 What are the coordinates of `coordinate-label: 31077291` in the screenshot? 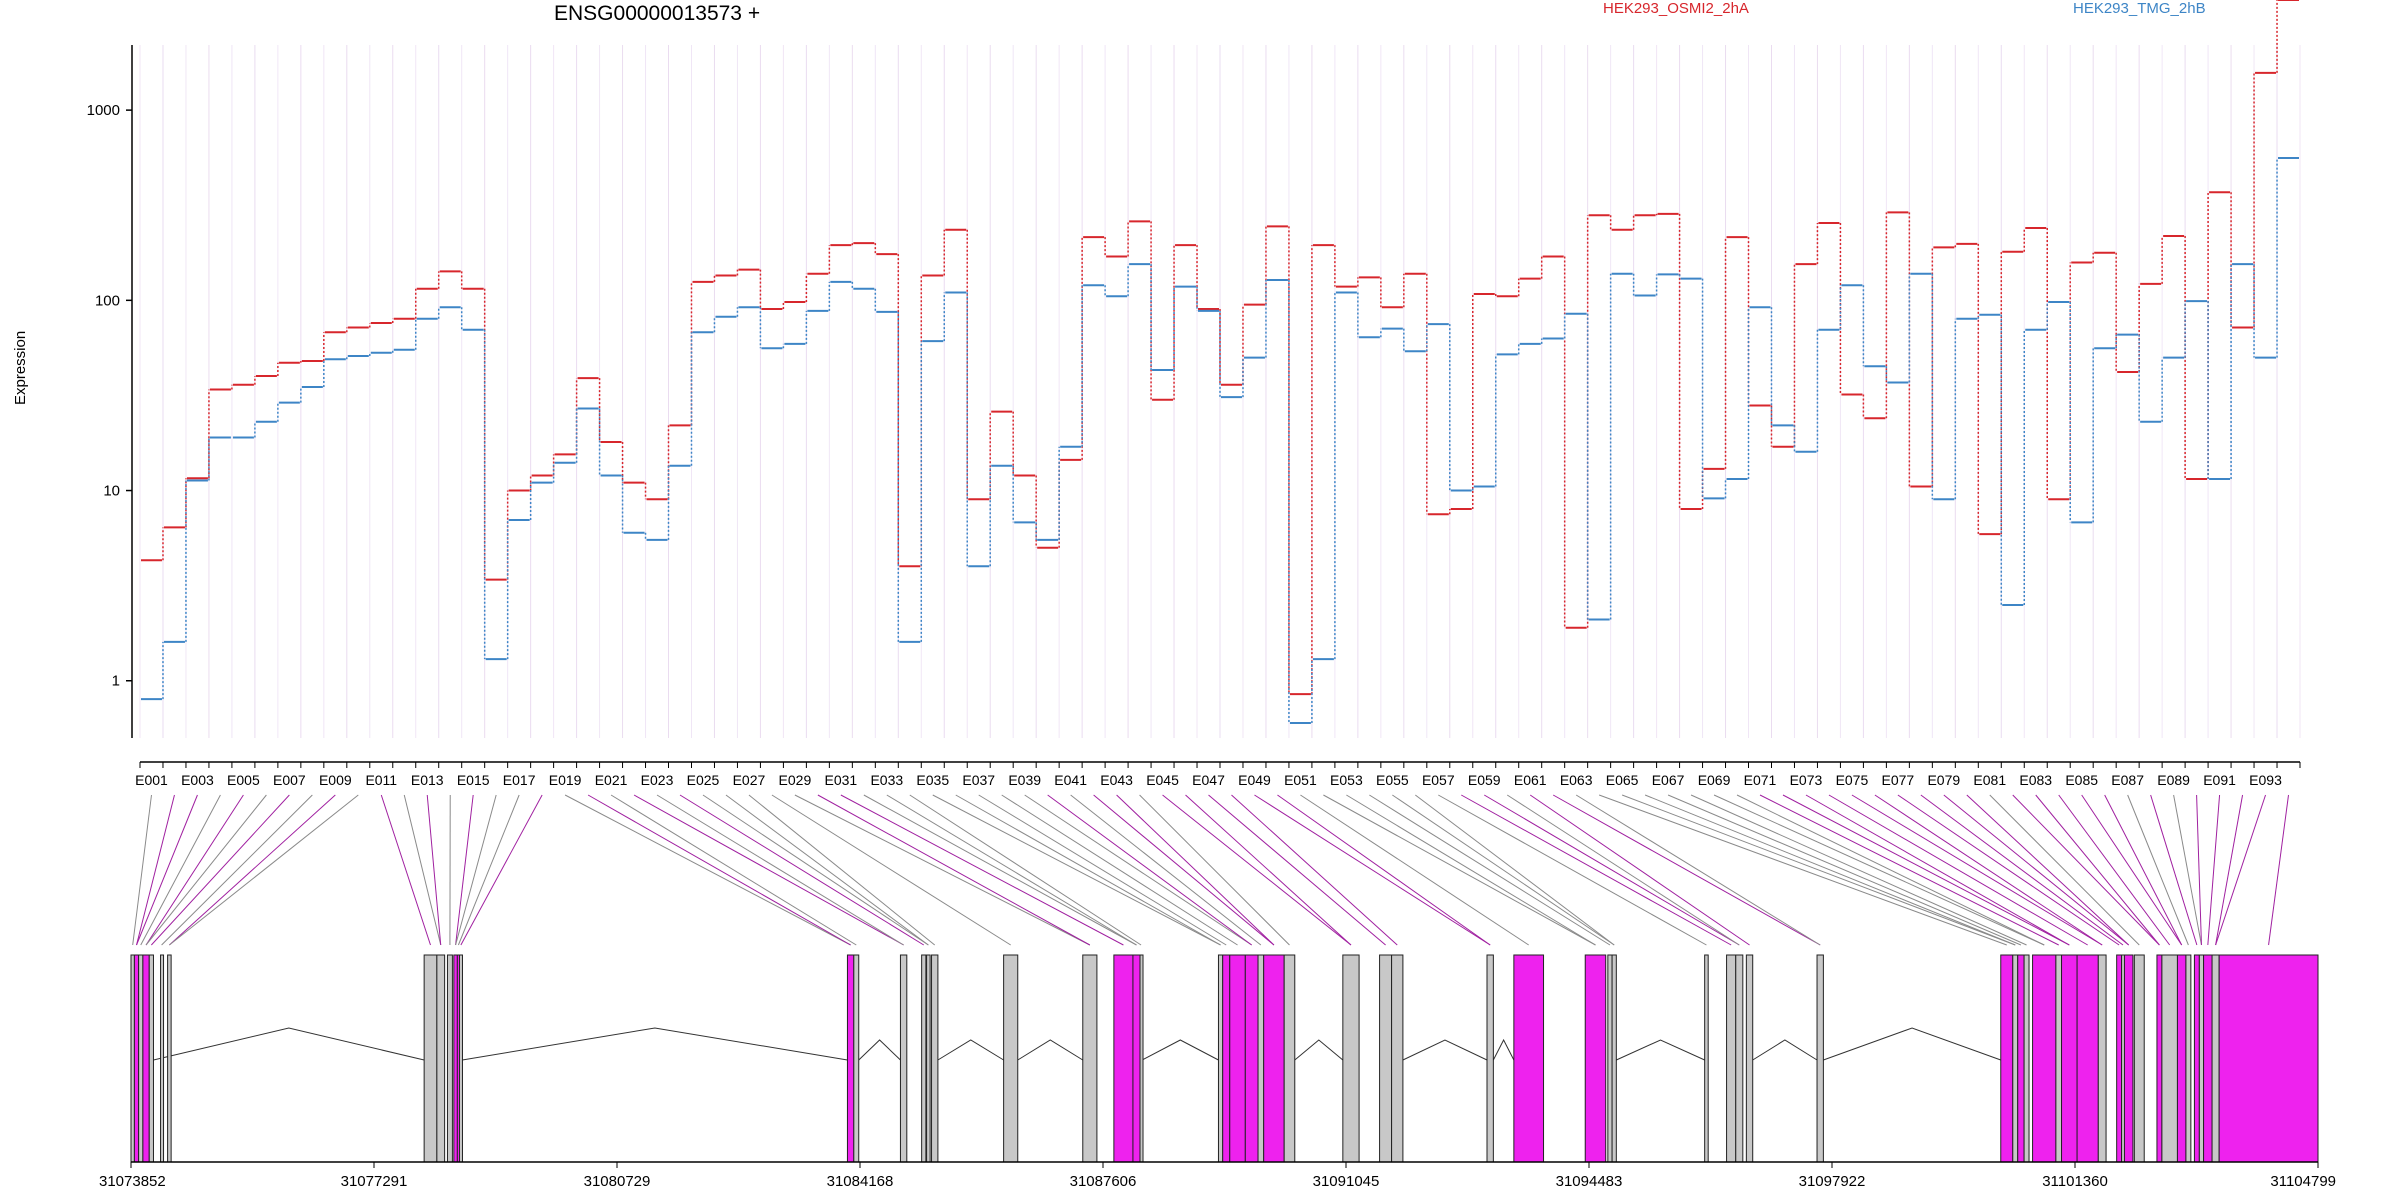 It's located at (374, 1181).